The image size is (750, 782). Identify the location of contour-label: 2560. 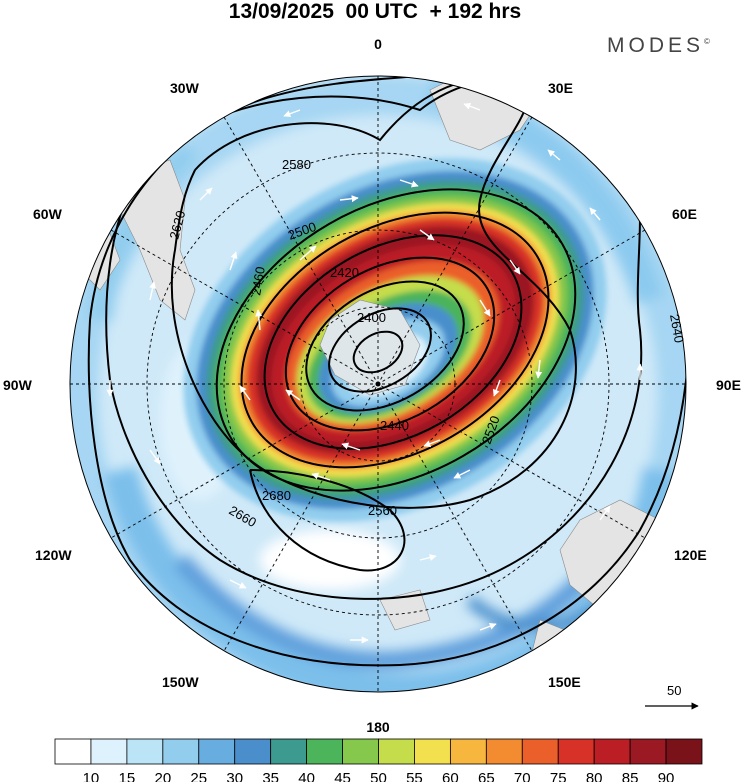
(382, 510).